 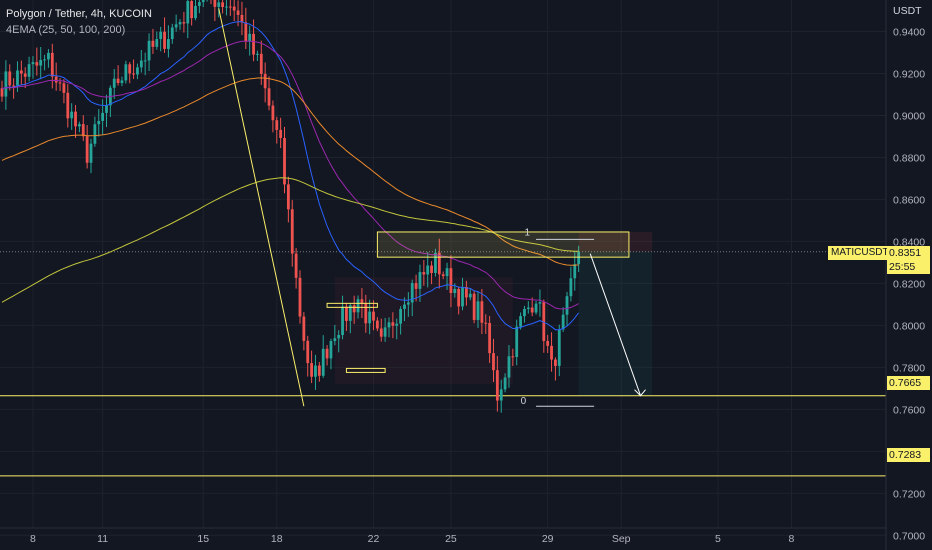 I want to click on fib-label-0: 0, so click(x=524, y=401).